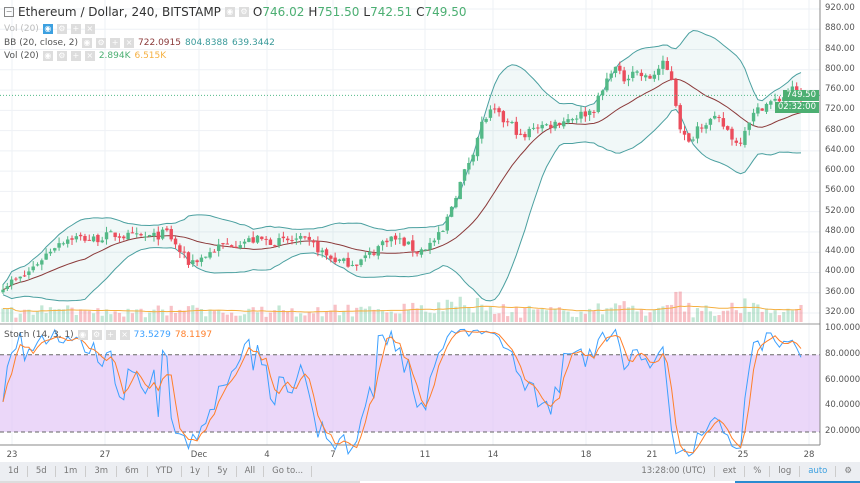 Image resolution: width=860 pixels, height=483 pixels. What do you see at coordinates (180, 482) in the screenshot?
I see `horizontal-scrollbar` at bounding box center [180, 482].